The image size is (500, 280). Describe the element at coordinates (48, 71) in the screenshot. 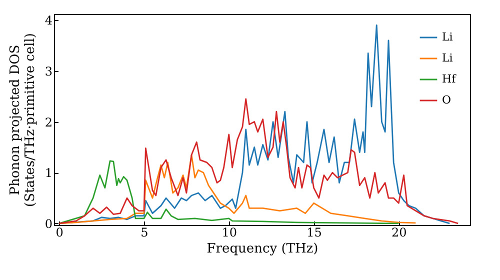

I see `y-tick-label: 3` at that location.